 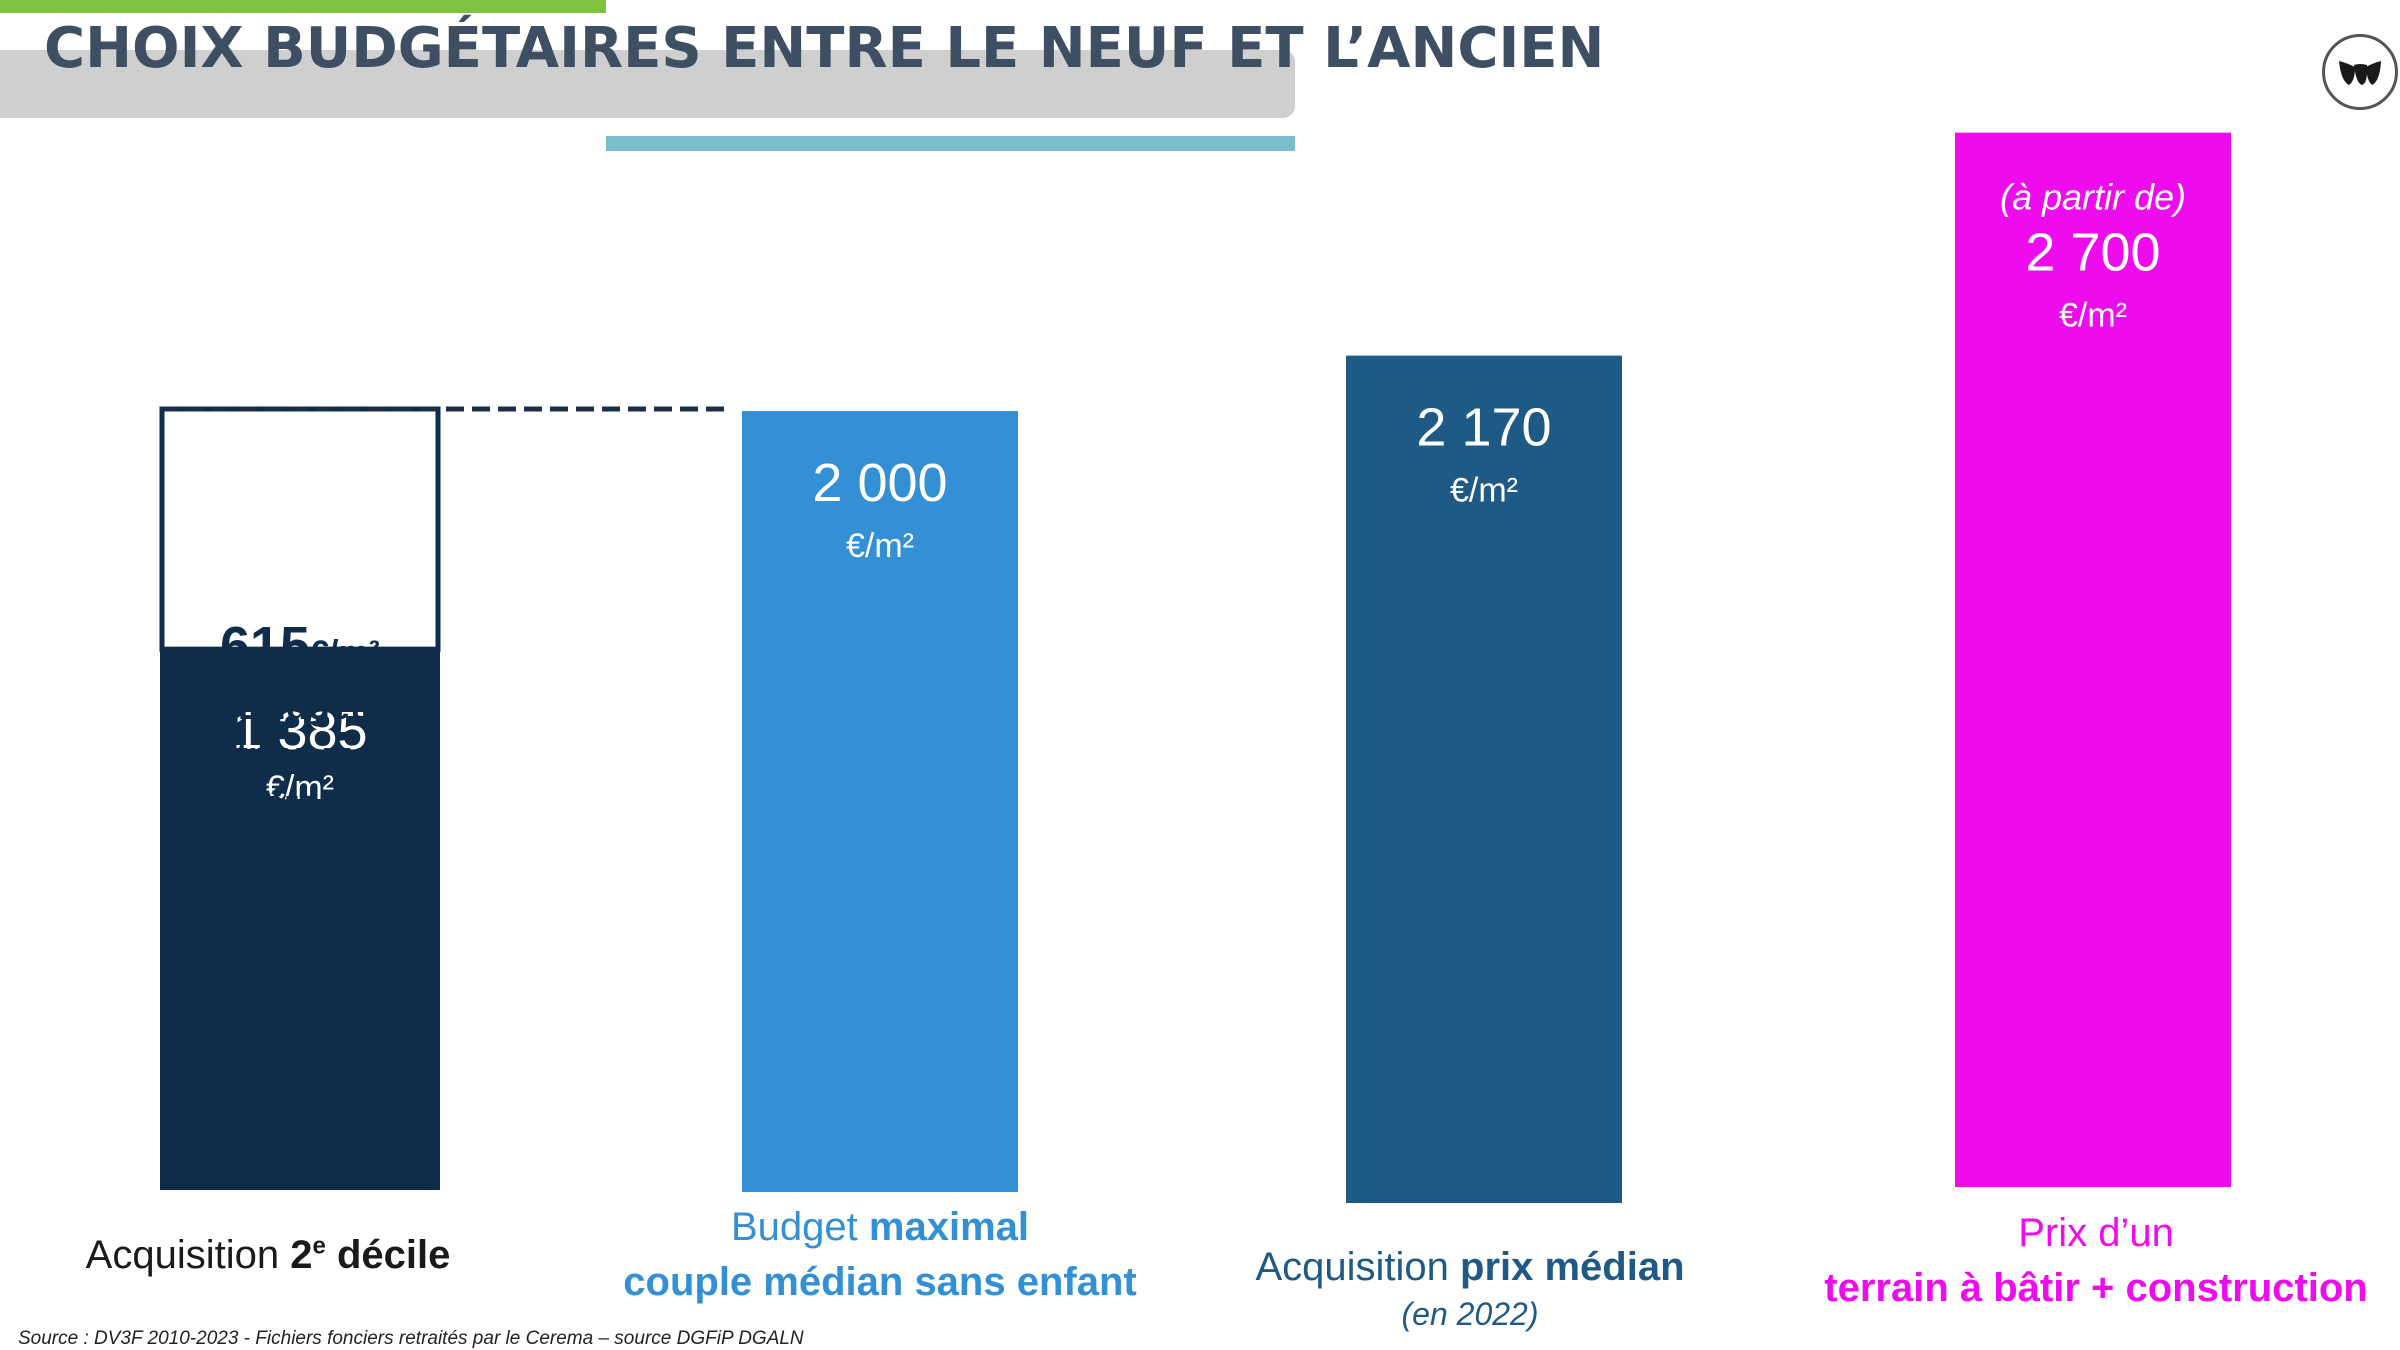 I want to click on brand-logo-shape, so click(x=2360, y=73).